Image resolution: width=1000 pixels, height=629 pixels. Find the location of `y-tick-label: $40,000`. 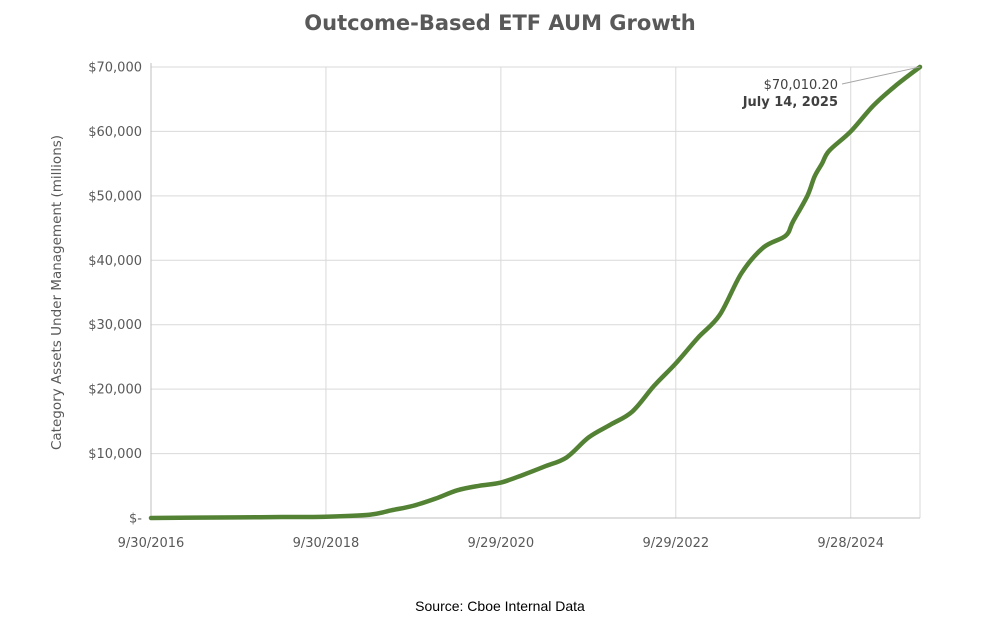

y-tick-label: $40,000 is located at coordinates (115, 261).